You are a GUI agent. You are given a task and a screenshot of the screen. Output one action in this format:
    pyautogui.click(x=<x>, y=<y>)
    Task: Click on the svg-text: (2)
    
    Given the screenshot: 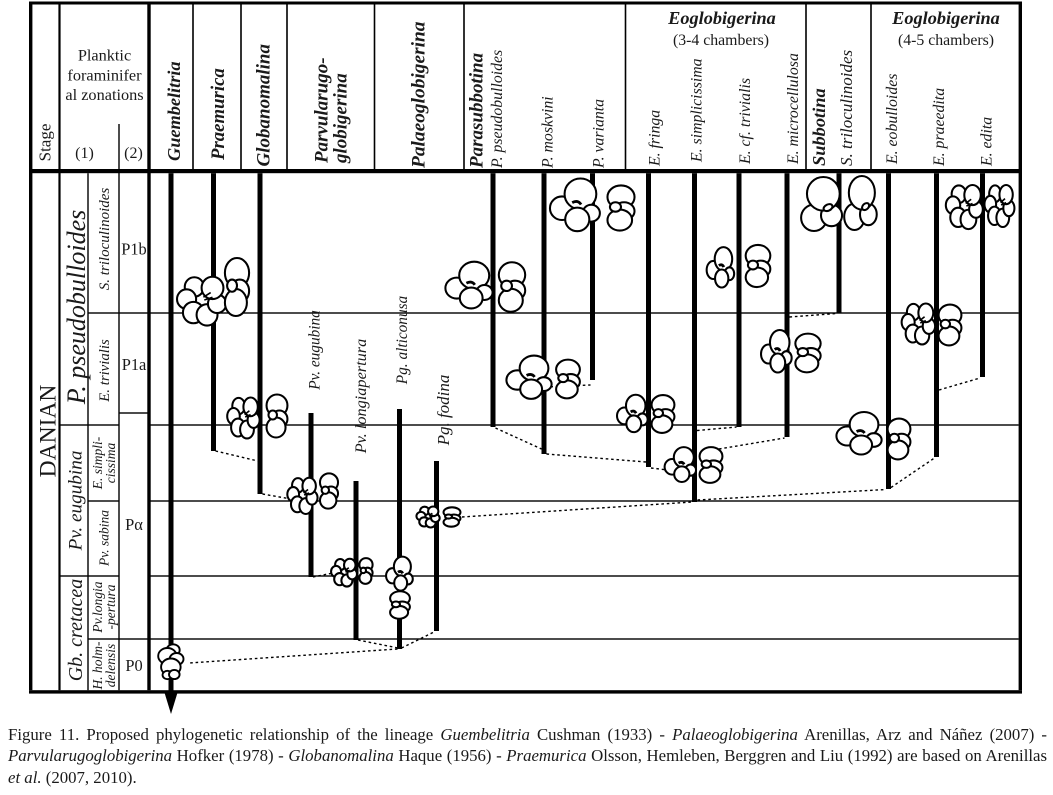 What is the action you would take?
    pyautogui.click(x=133, y=153)
    